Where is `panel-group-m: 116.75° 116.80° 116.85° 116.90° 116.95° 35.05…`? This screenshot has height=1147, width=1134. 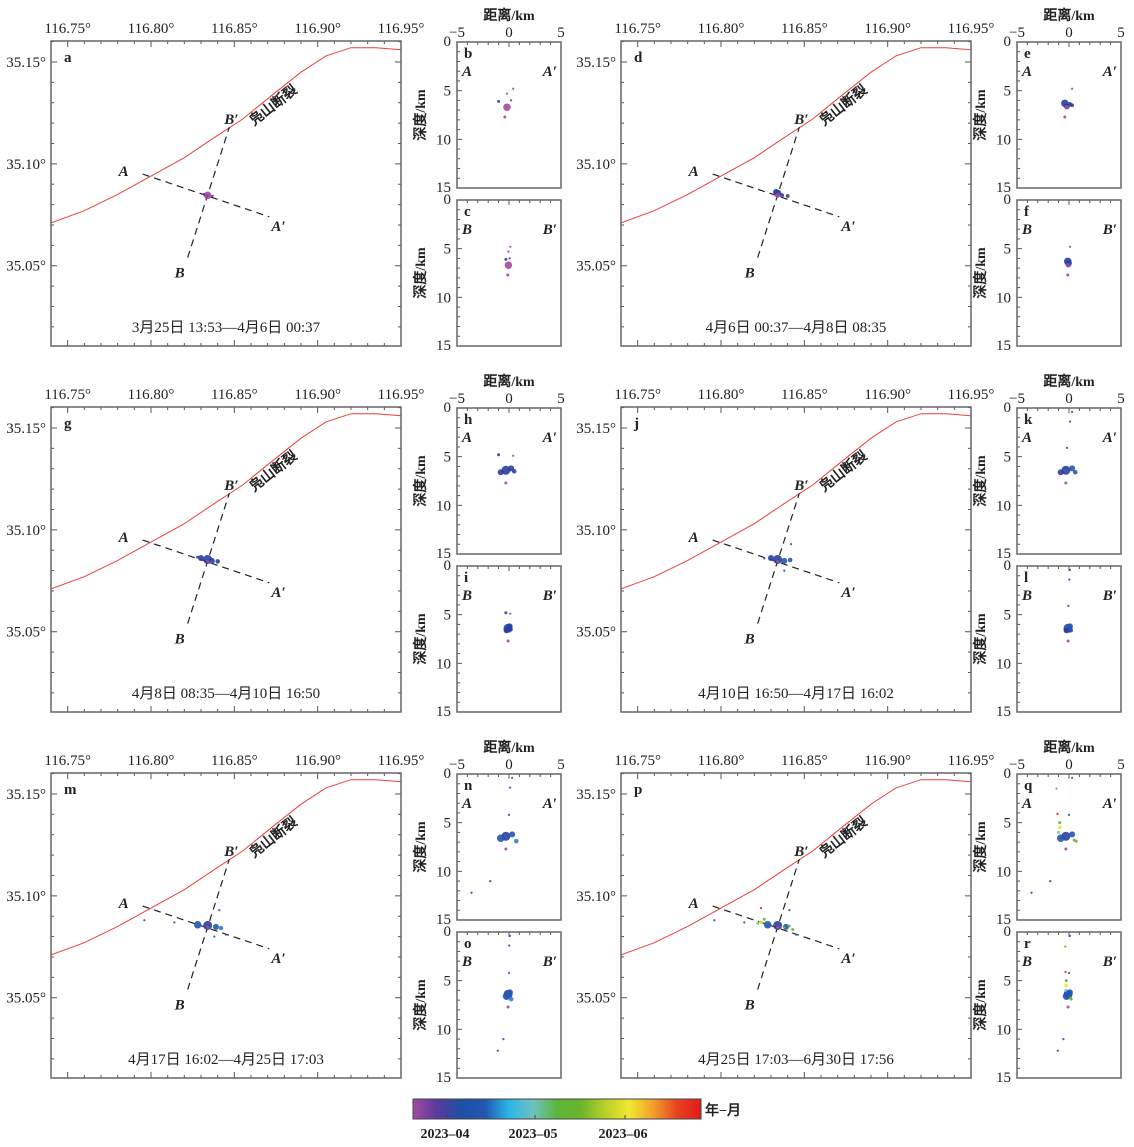
panel-group-m: 116.75° 116.80° 116.85° 116.90° 116.95° 35.05… is located at coordinates (285, 912).